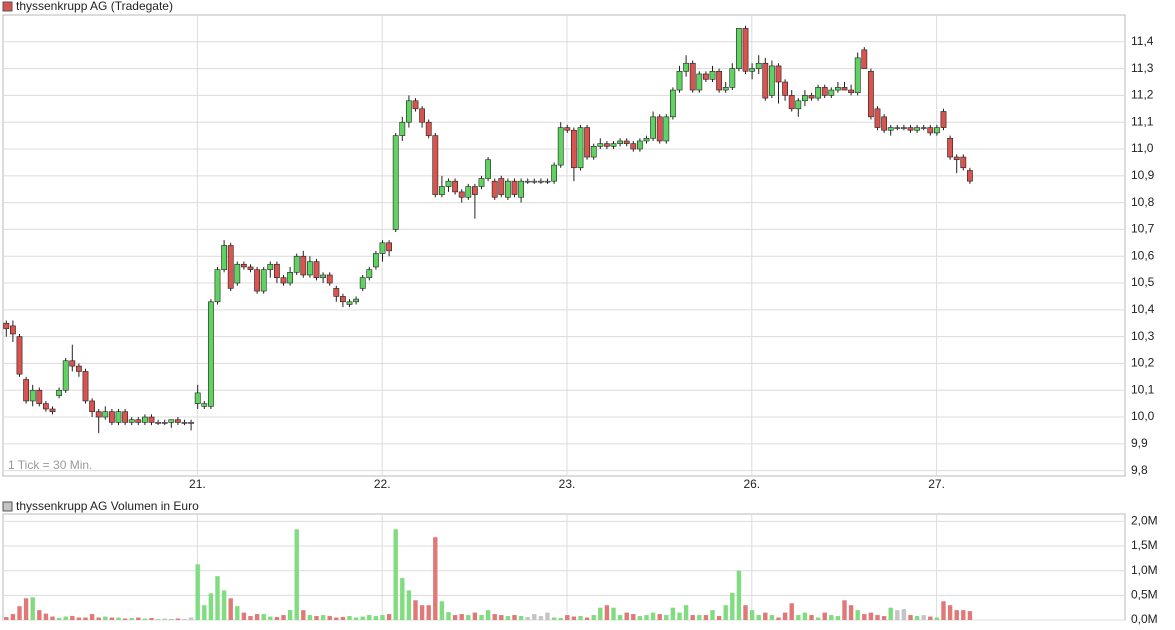  What do you see at coordinates (1143, 363) in the screenshot?
I see `y-tick-label: 10,2` at bounding box center [1143, 363].